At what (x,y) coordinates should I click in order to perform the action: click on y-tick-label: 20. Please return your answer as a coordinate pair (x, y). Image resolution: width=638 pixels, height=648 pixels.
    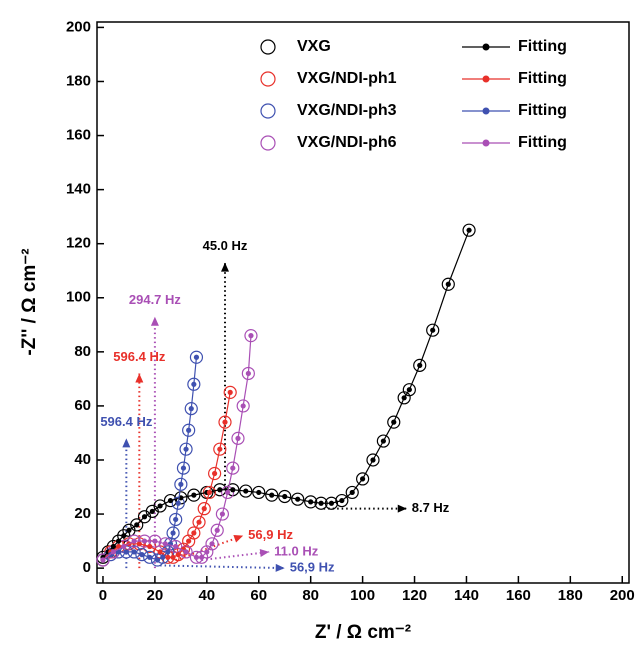
    Looking at the image, I should click on (82, 513).